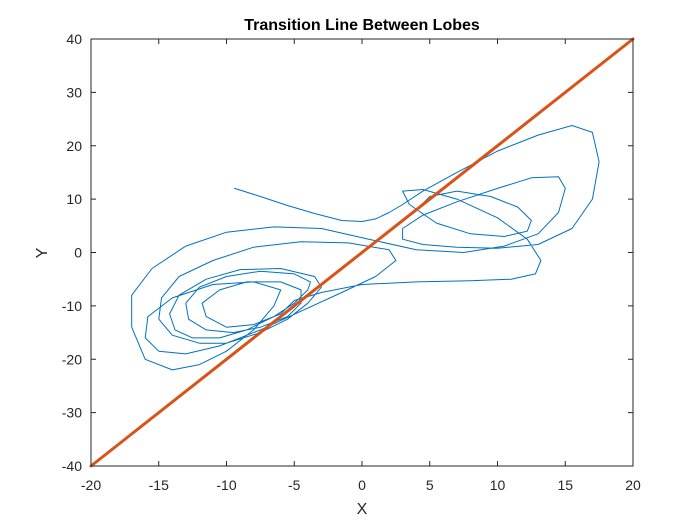  I want to click on x-tick-label: 10, so click(498, 485).